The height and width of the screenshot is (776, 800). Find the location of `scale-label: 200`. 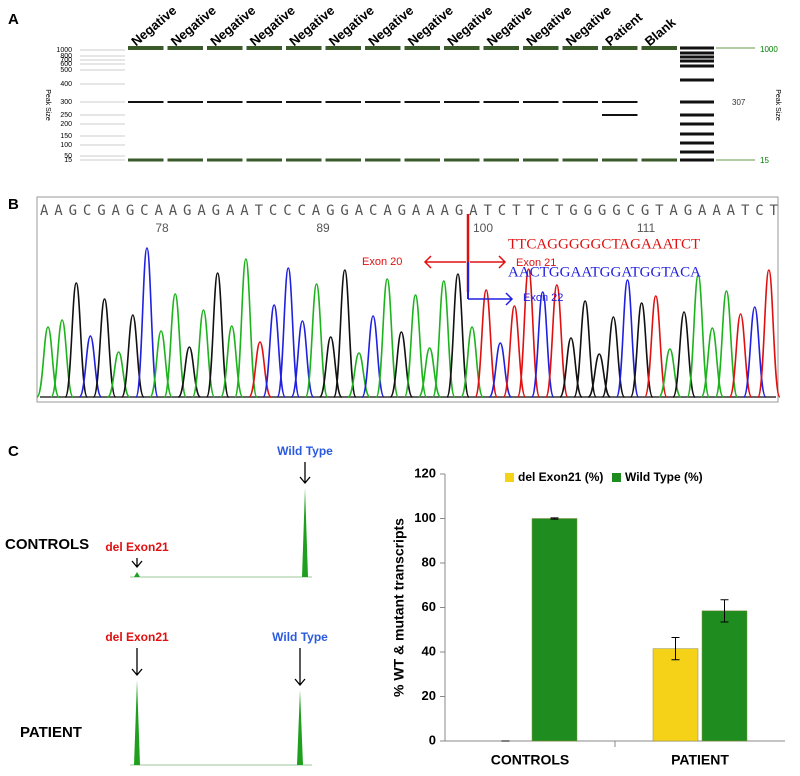

scale-label: 200 is located at coordinates (66, 124).